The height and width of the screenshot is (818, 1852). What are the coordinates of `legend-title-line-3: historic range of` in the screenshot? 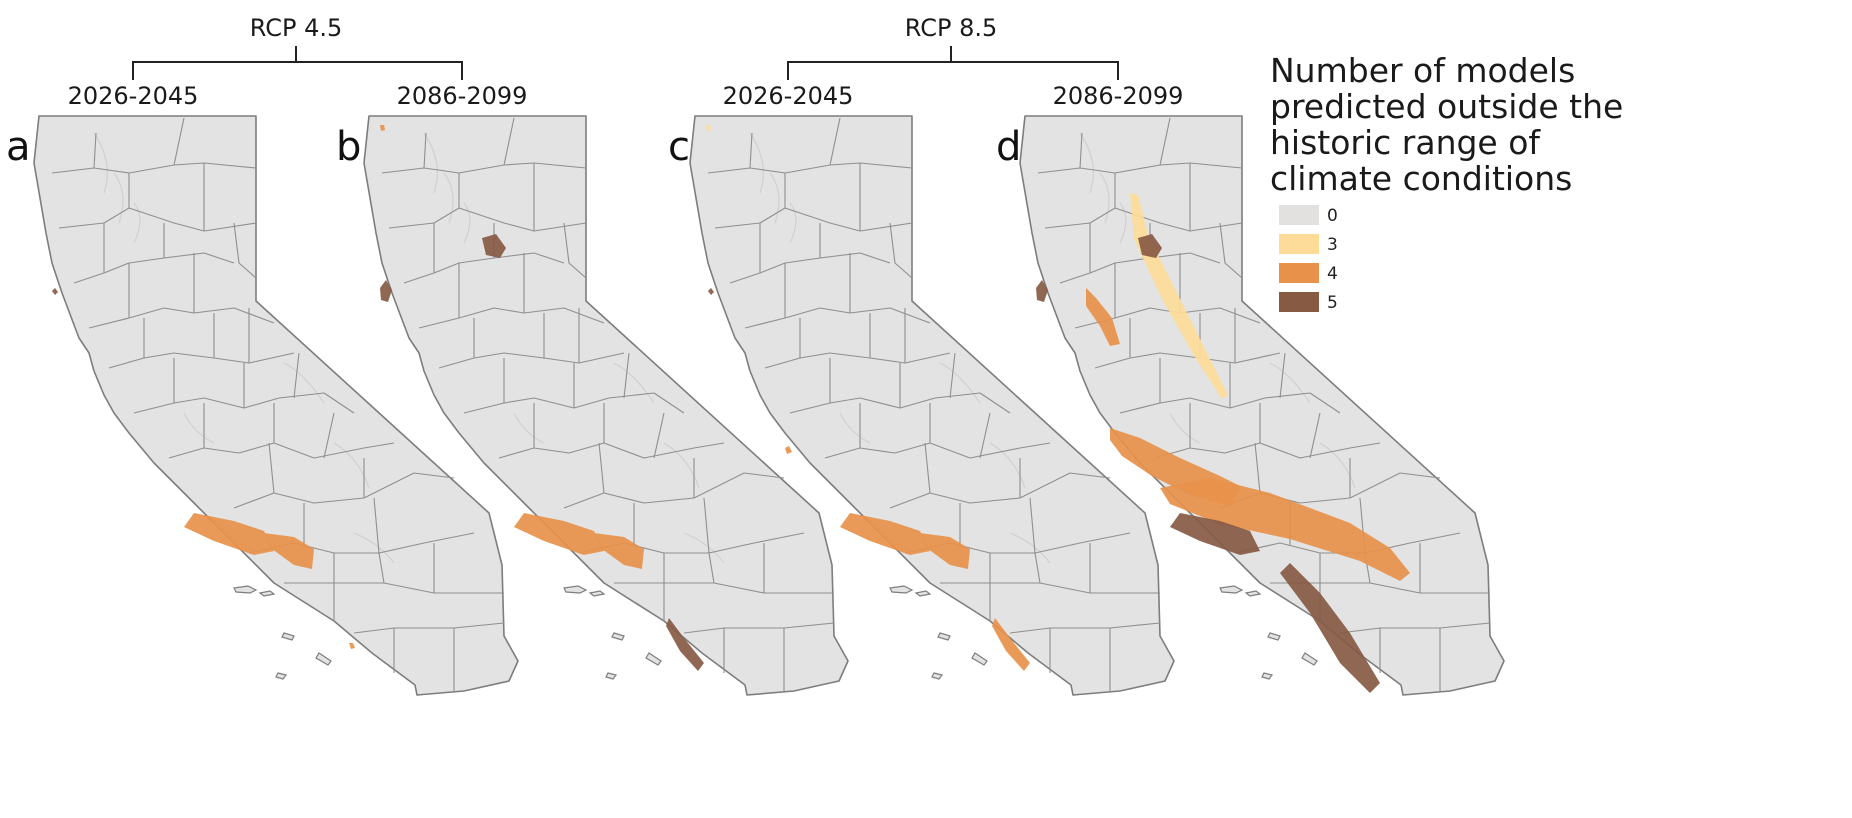 It's located at (1405, 142).